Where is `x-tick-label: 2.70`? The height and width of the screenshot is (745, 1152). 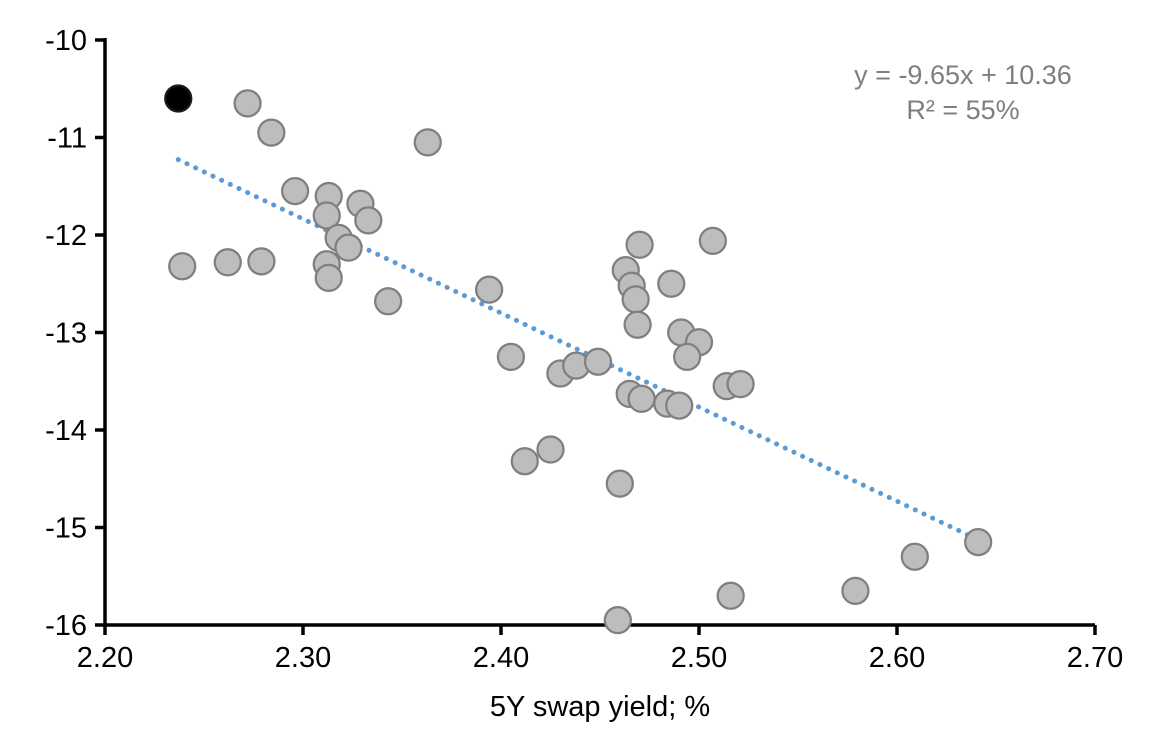
x-tick-label: 2.70 is located at coordinates (1095, 658).